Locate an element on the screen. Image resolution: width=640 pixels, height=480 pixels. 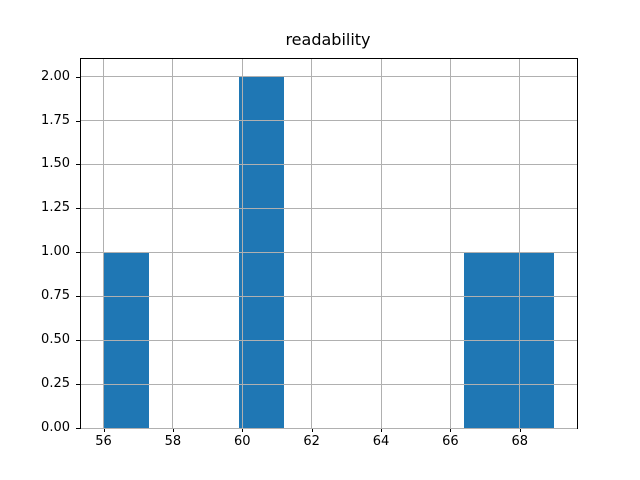
x-tick-label: 56 is located at coordinates (103, 441).